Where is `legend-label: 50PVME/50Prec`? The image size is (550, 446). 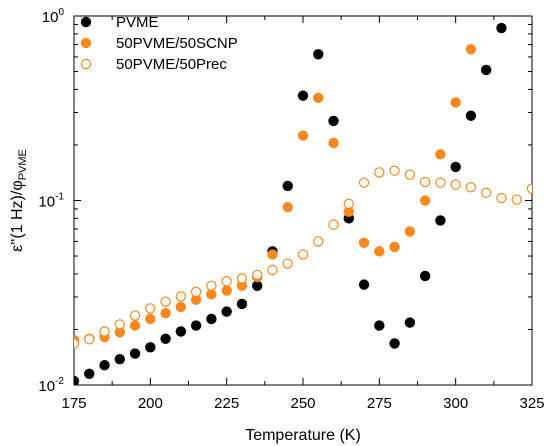
legend-label: 50PVME/50Prec is located at coordinates (171, 64).